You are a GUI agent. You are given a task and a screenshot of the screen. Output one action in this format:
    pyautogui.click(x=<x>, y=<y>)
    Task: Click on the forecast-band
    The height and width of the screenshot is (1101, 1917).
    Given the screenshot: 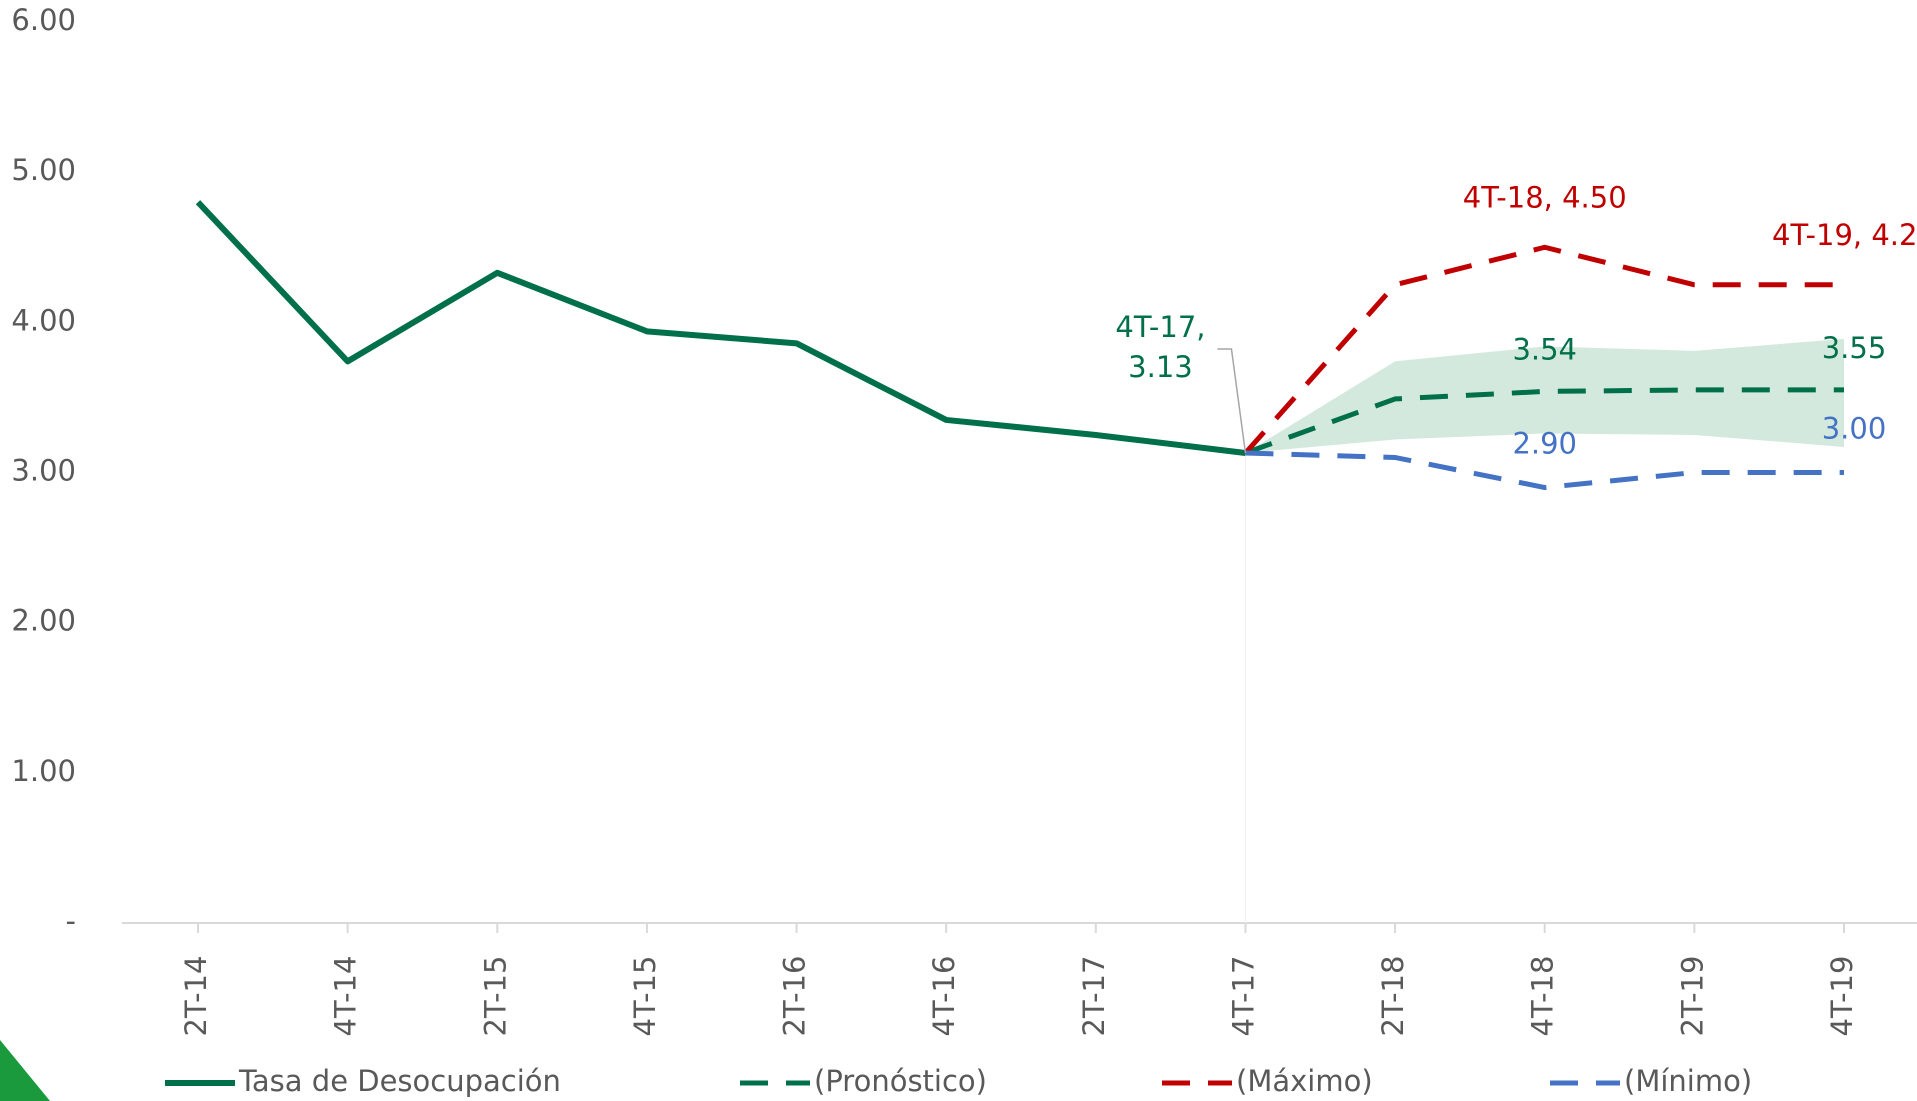 What is the action you would take?
    pyautogui.click(x=1544, y=395)
    